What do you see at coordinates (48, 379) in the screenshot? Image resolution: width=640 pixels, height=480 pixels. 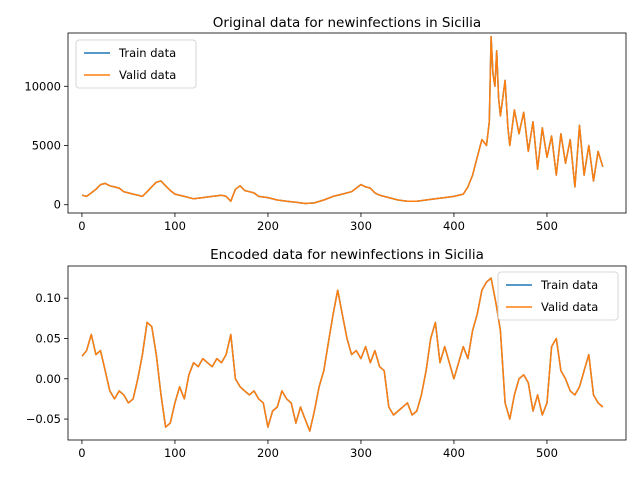 I see `y-tick-label: 0.00` at bounding box center [48, 379].